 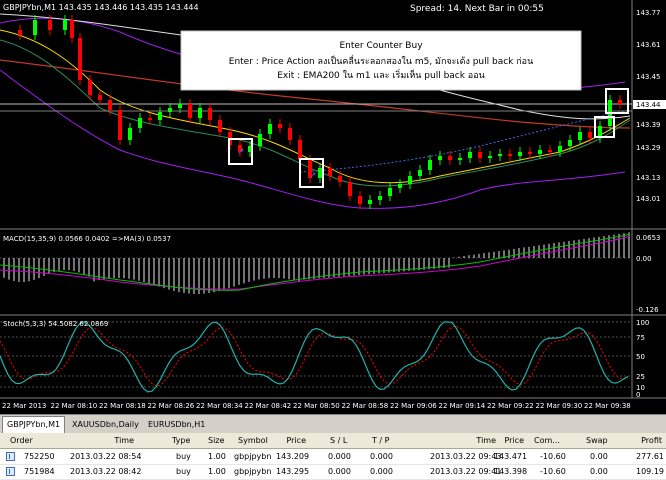 I want to click on stoch-main-line, so click(x=314, y=357).